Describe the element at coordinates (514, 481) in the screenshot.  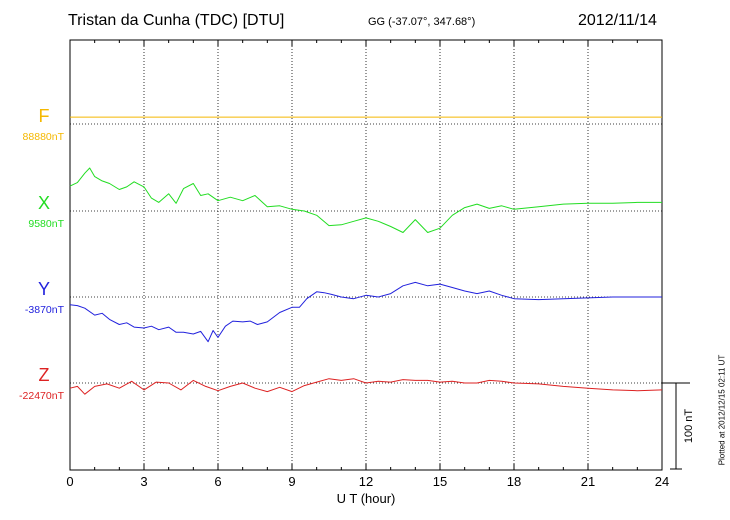
I see `x-tick-label: 18` at that location.